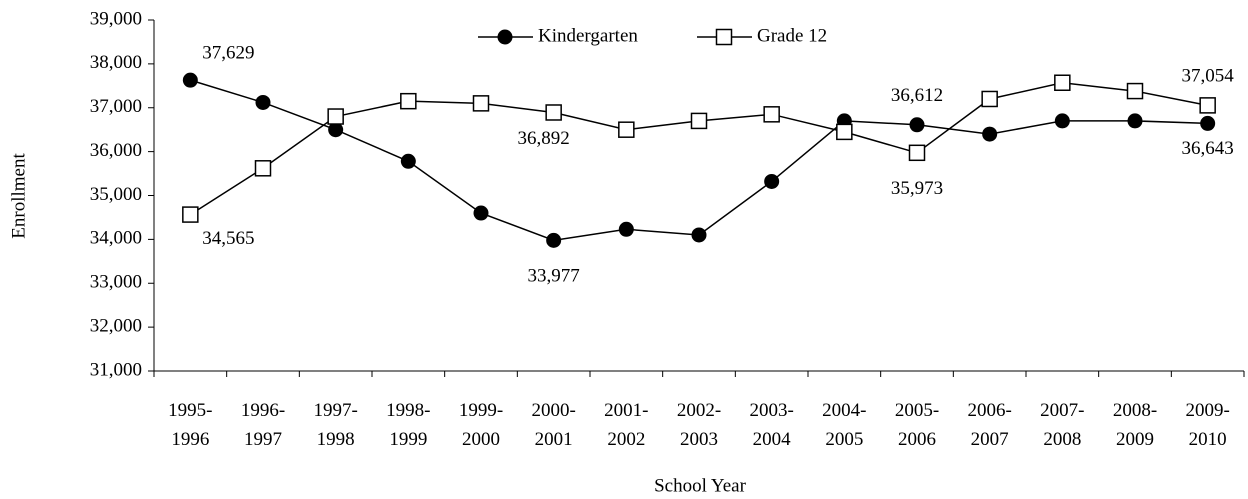  Describe the element at coordinates (228, 53) in the screenshot. I see `data-label: 37,629` at that location.